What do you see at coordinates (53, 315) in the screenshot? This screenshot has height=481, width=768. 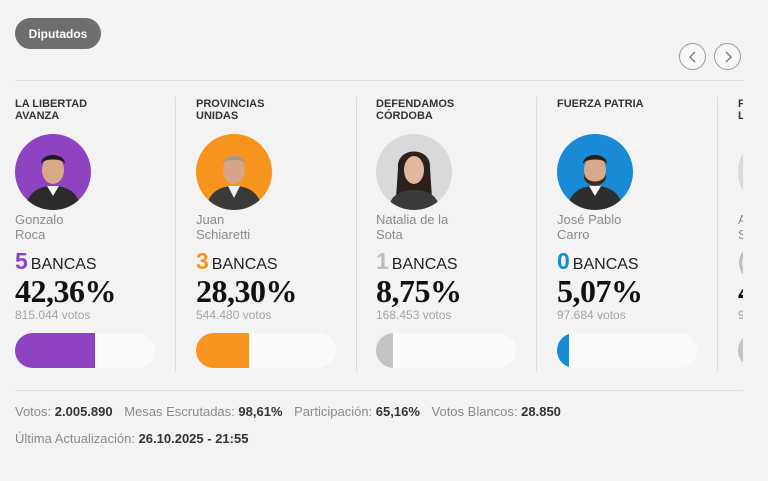 I see `vote-count: 815.044 votos` at bounding box center [53, 315].